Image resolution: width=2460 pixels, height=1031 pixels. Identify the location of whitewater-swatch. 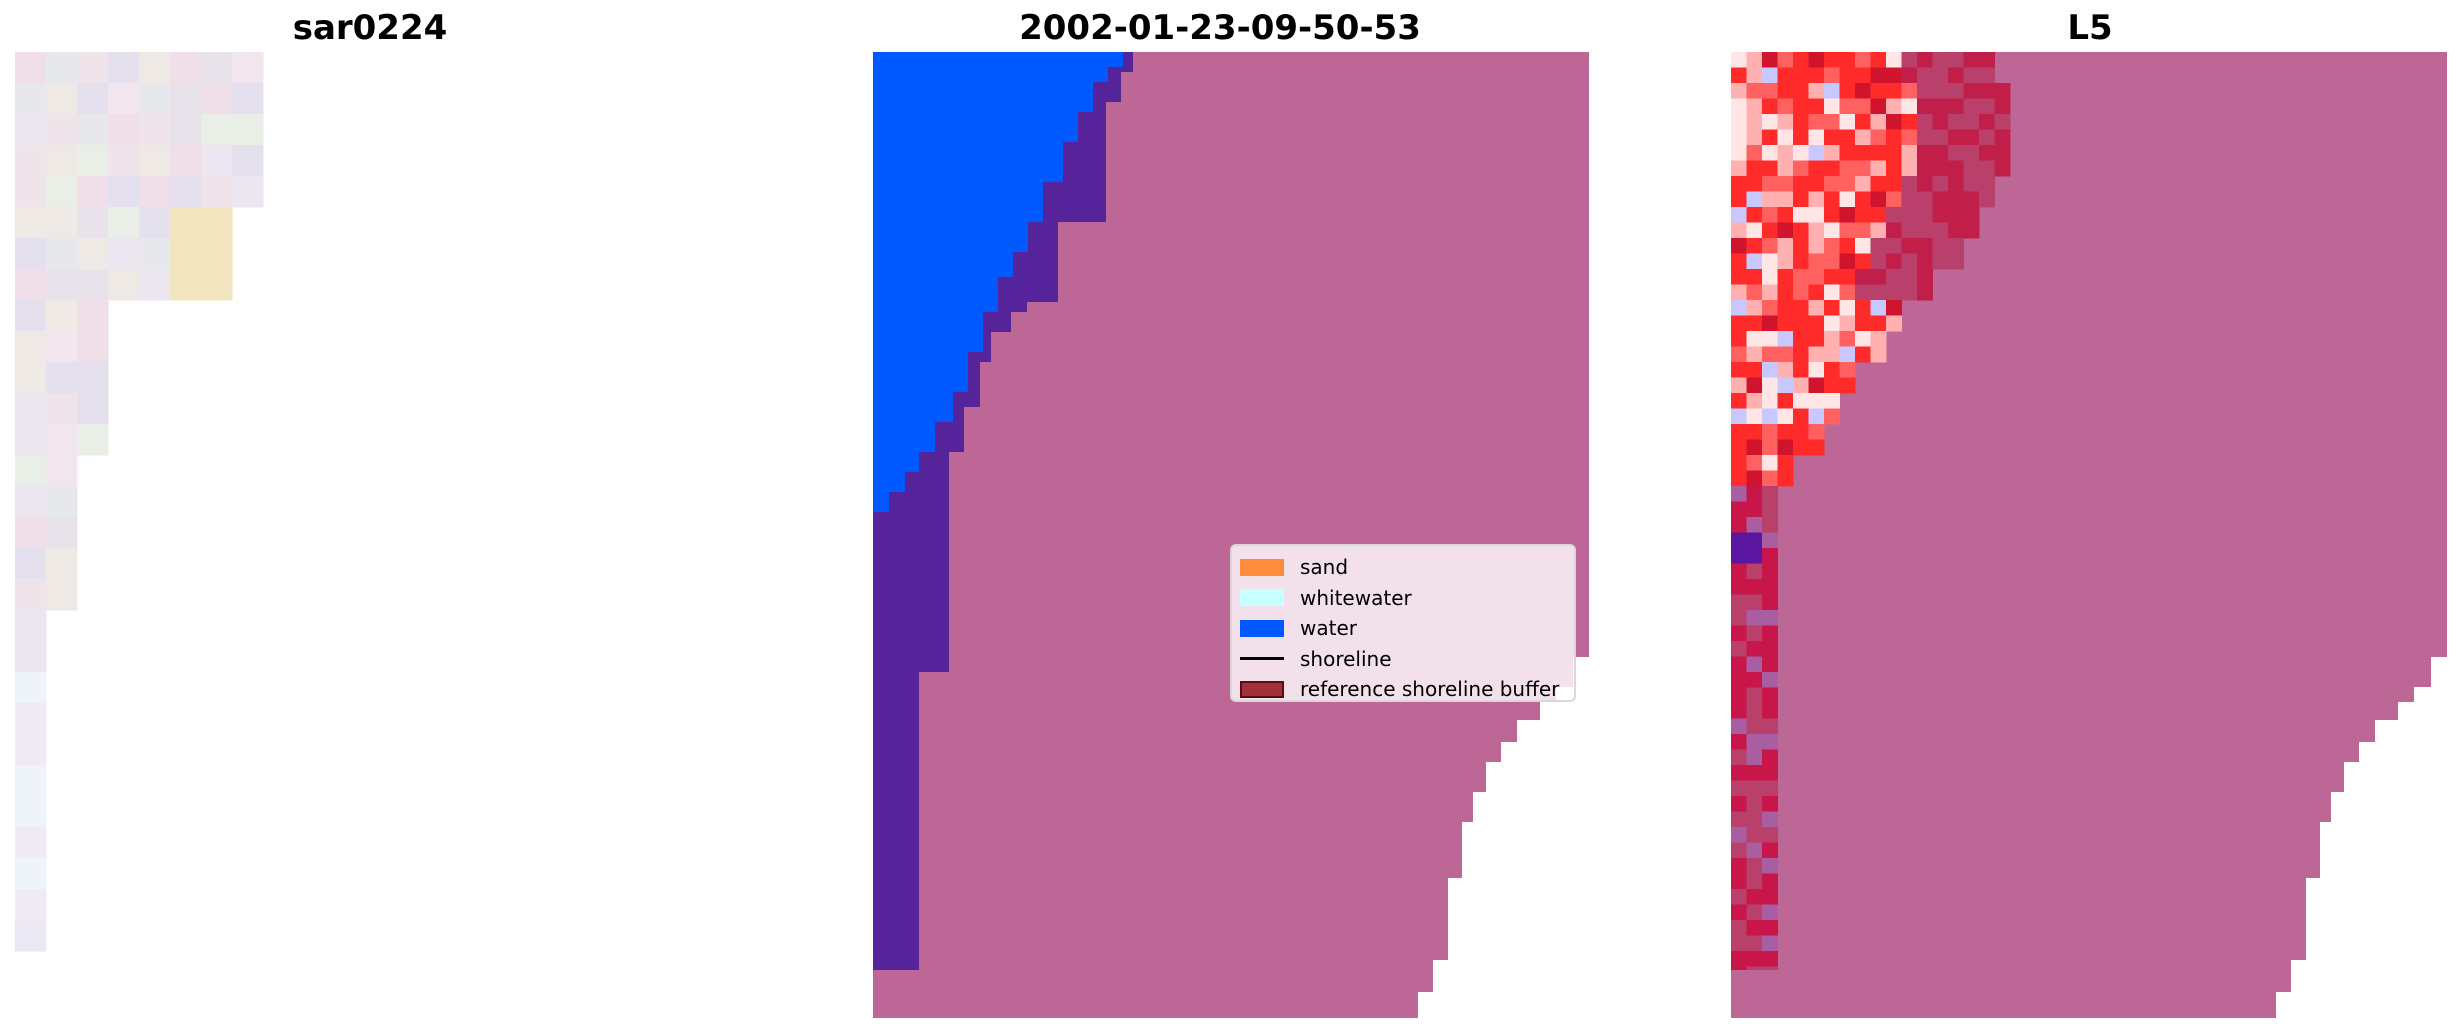
(1262, 598).